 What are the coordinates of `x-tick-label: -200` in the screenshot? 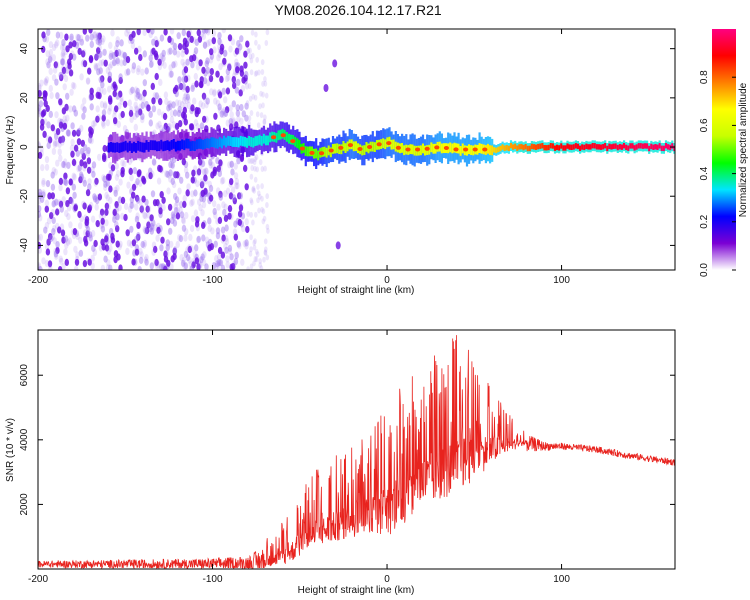 It's located at (38, 280).